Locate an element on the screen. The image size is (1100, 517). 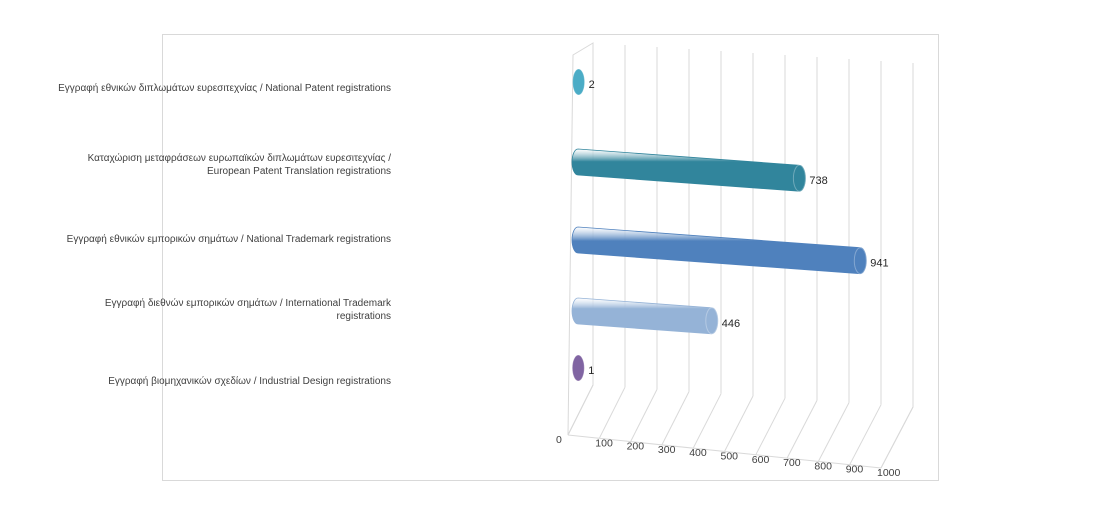
x-tick-label: 100 is located at coordinates (604, 443).